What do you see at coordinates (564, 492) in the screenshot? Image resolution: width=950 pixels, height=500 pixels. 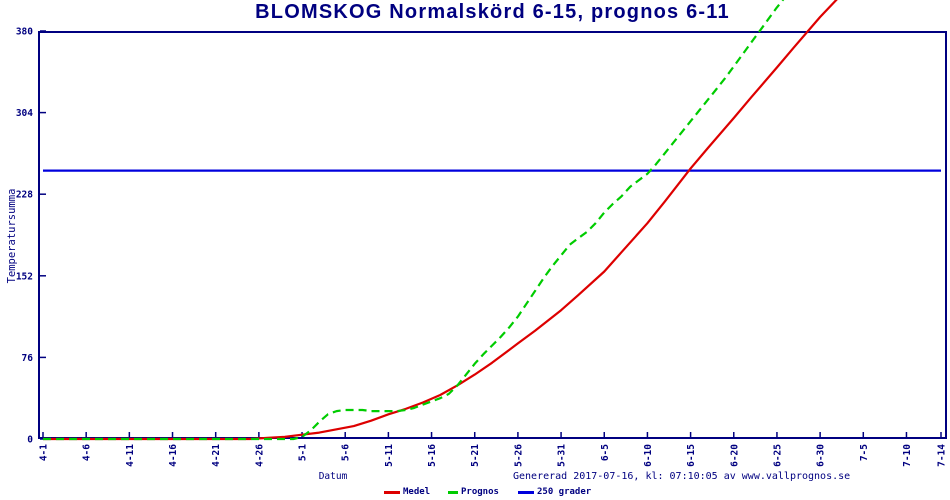 I see `legend-label-250-grader: 250 grader` at bounding box center [564, 492].